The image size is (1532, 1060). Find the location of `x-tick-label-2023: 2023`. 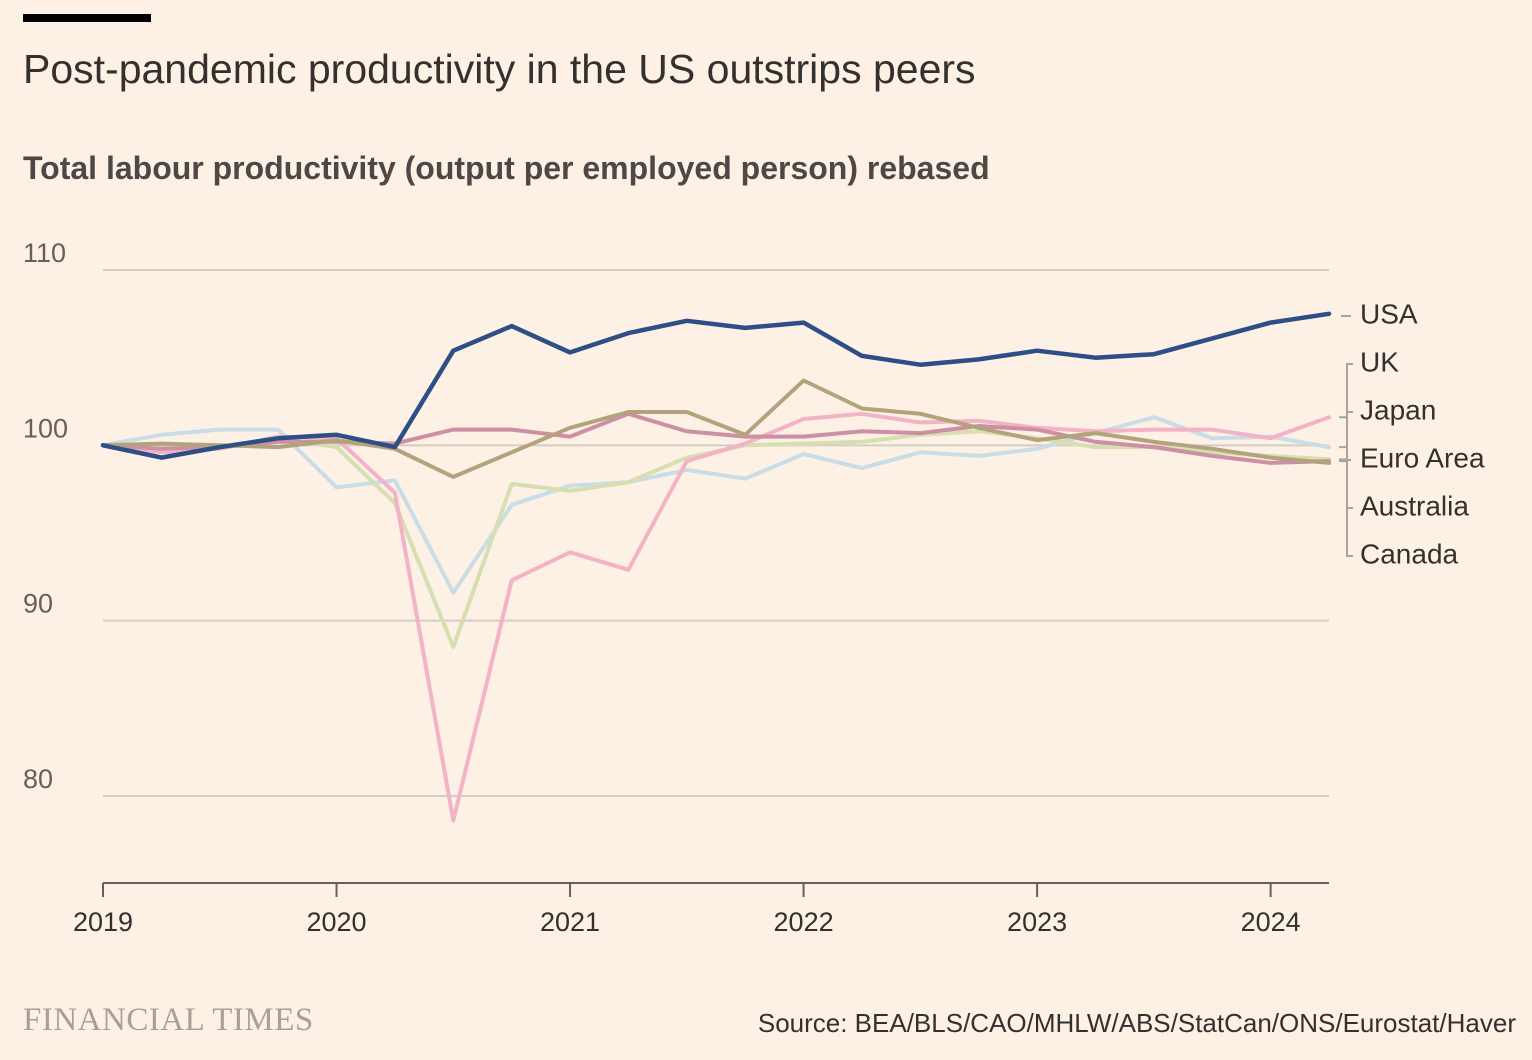

x-tick-label-2023: 2023 is located at coordinates (1037, 922).